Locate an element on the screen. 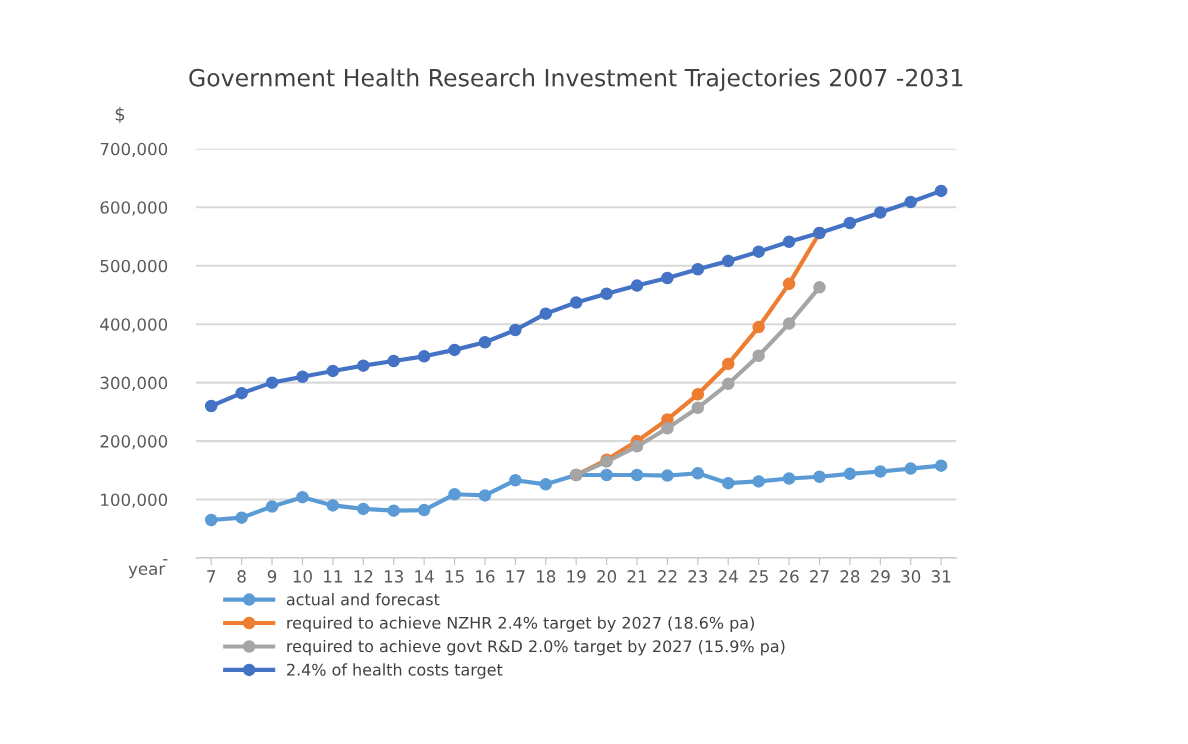  x-tick-label: 24 is located at coordinates (728, 576).